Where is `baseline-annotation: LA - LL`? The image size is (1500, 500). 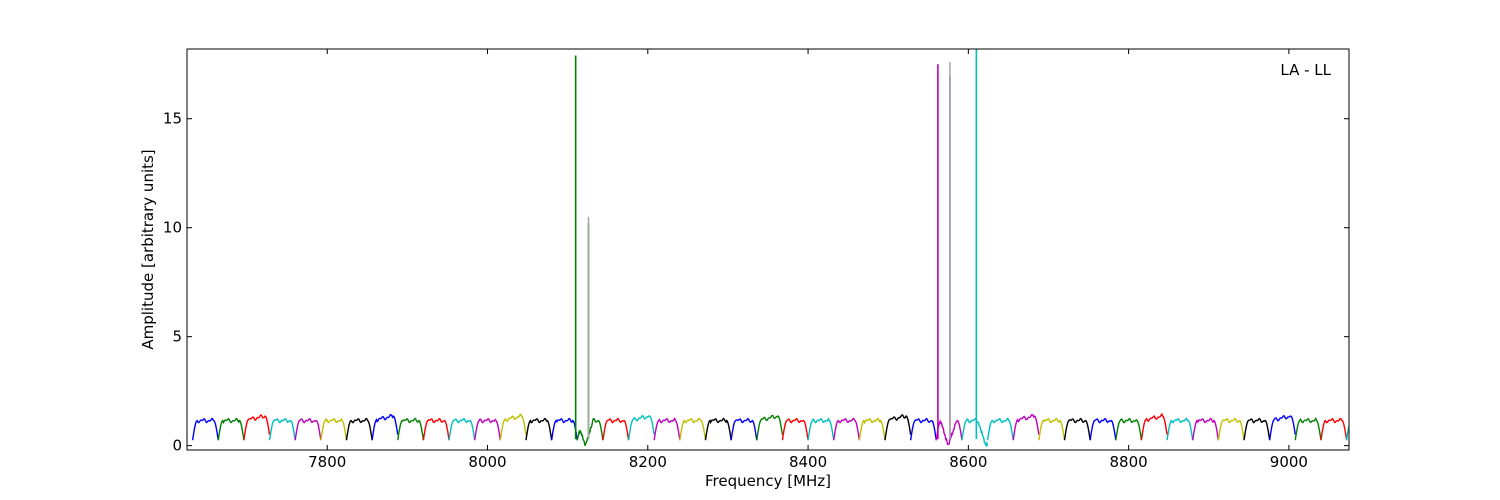 baseline-annotation: LA - LL is located at coordinates (1305, 70).